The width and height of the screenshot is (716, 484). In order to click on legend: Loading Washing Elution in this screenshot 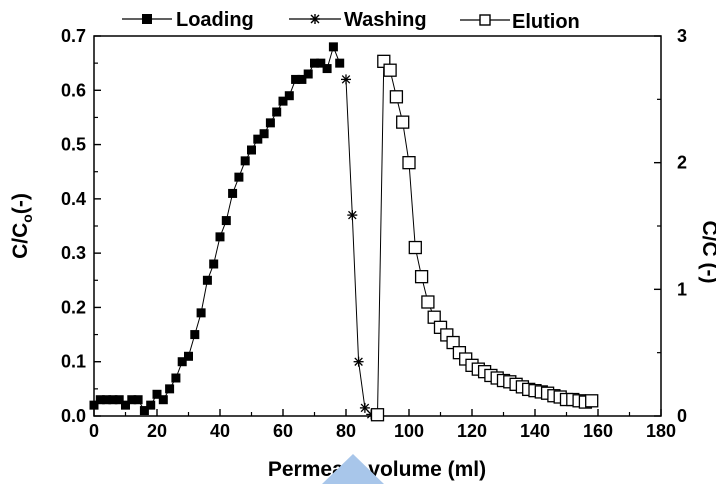, I will do `click(351, 21)`.